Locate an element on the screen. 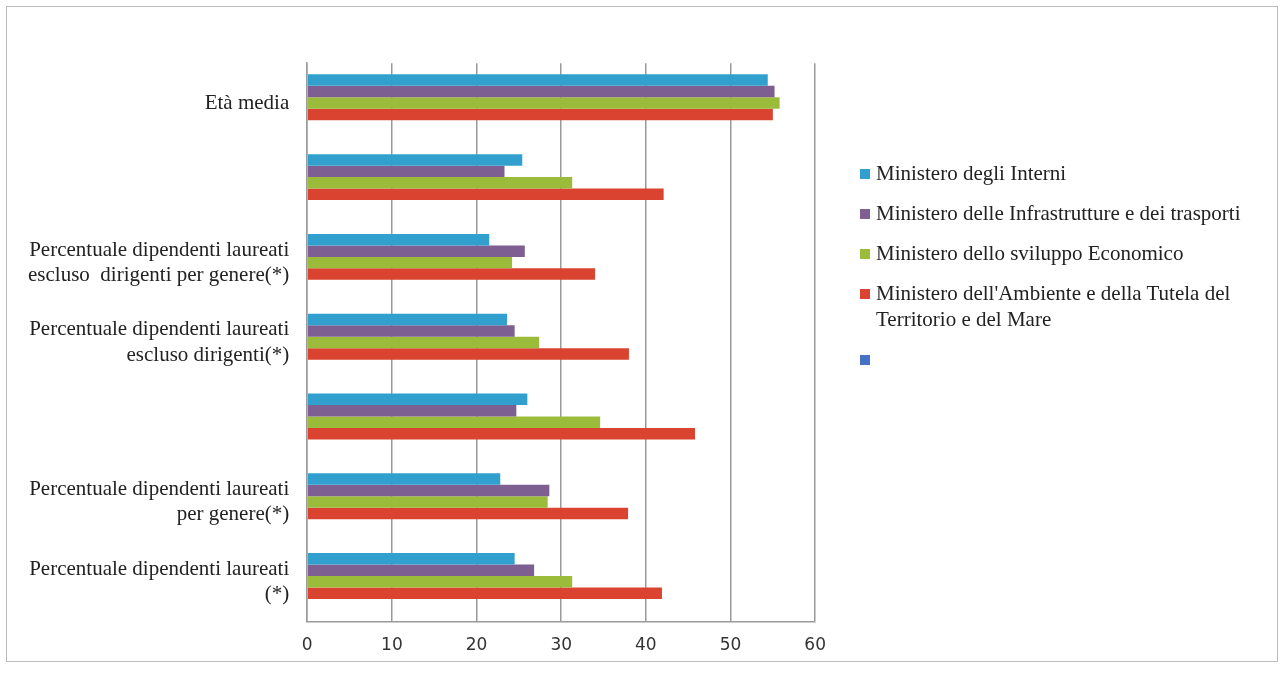 The height and width of the screenshot is (673, 1287). x-tick-label: 0 is located at coordinates (307, 644).